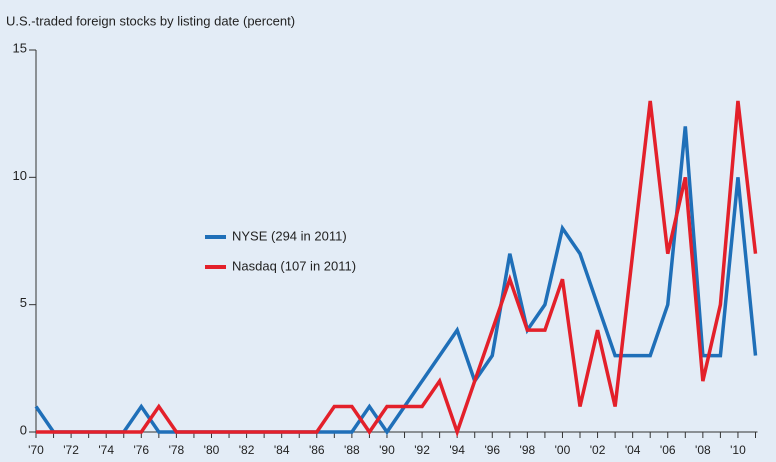 This screenshot has width=776, height=462. I want to click on x-tick-label: '70, so click(36, 450).